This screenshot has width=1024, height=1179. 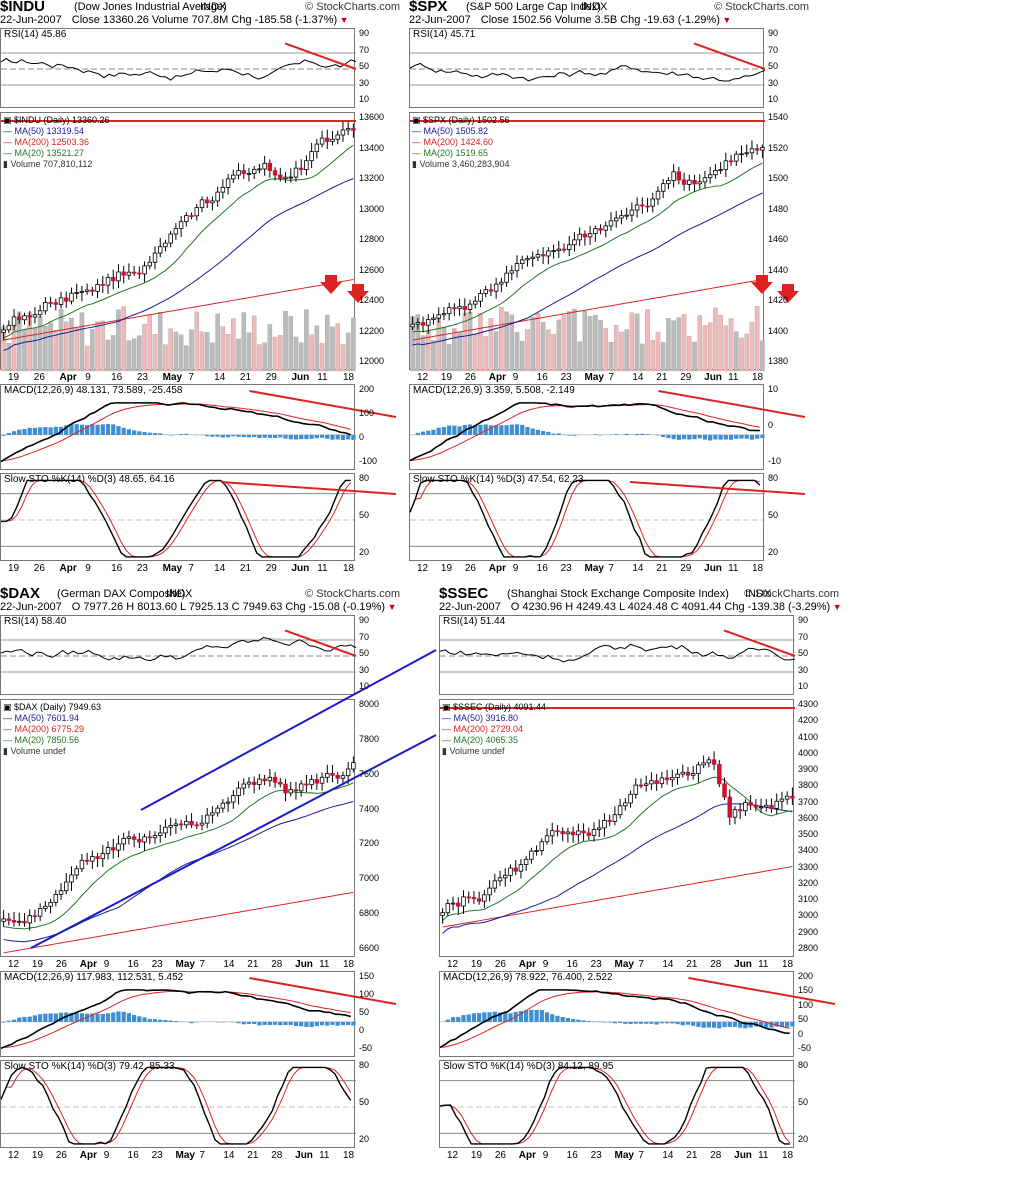 What do you see at coordinates (372, 300) in the screenshot?
I see `price-tick: 12400` at bounding box center [372, 300].